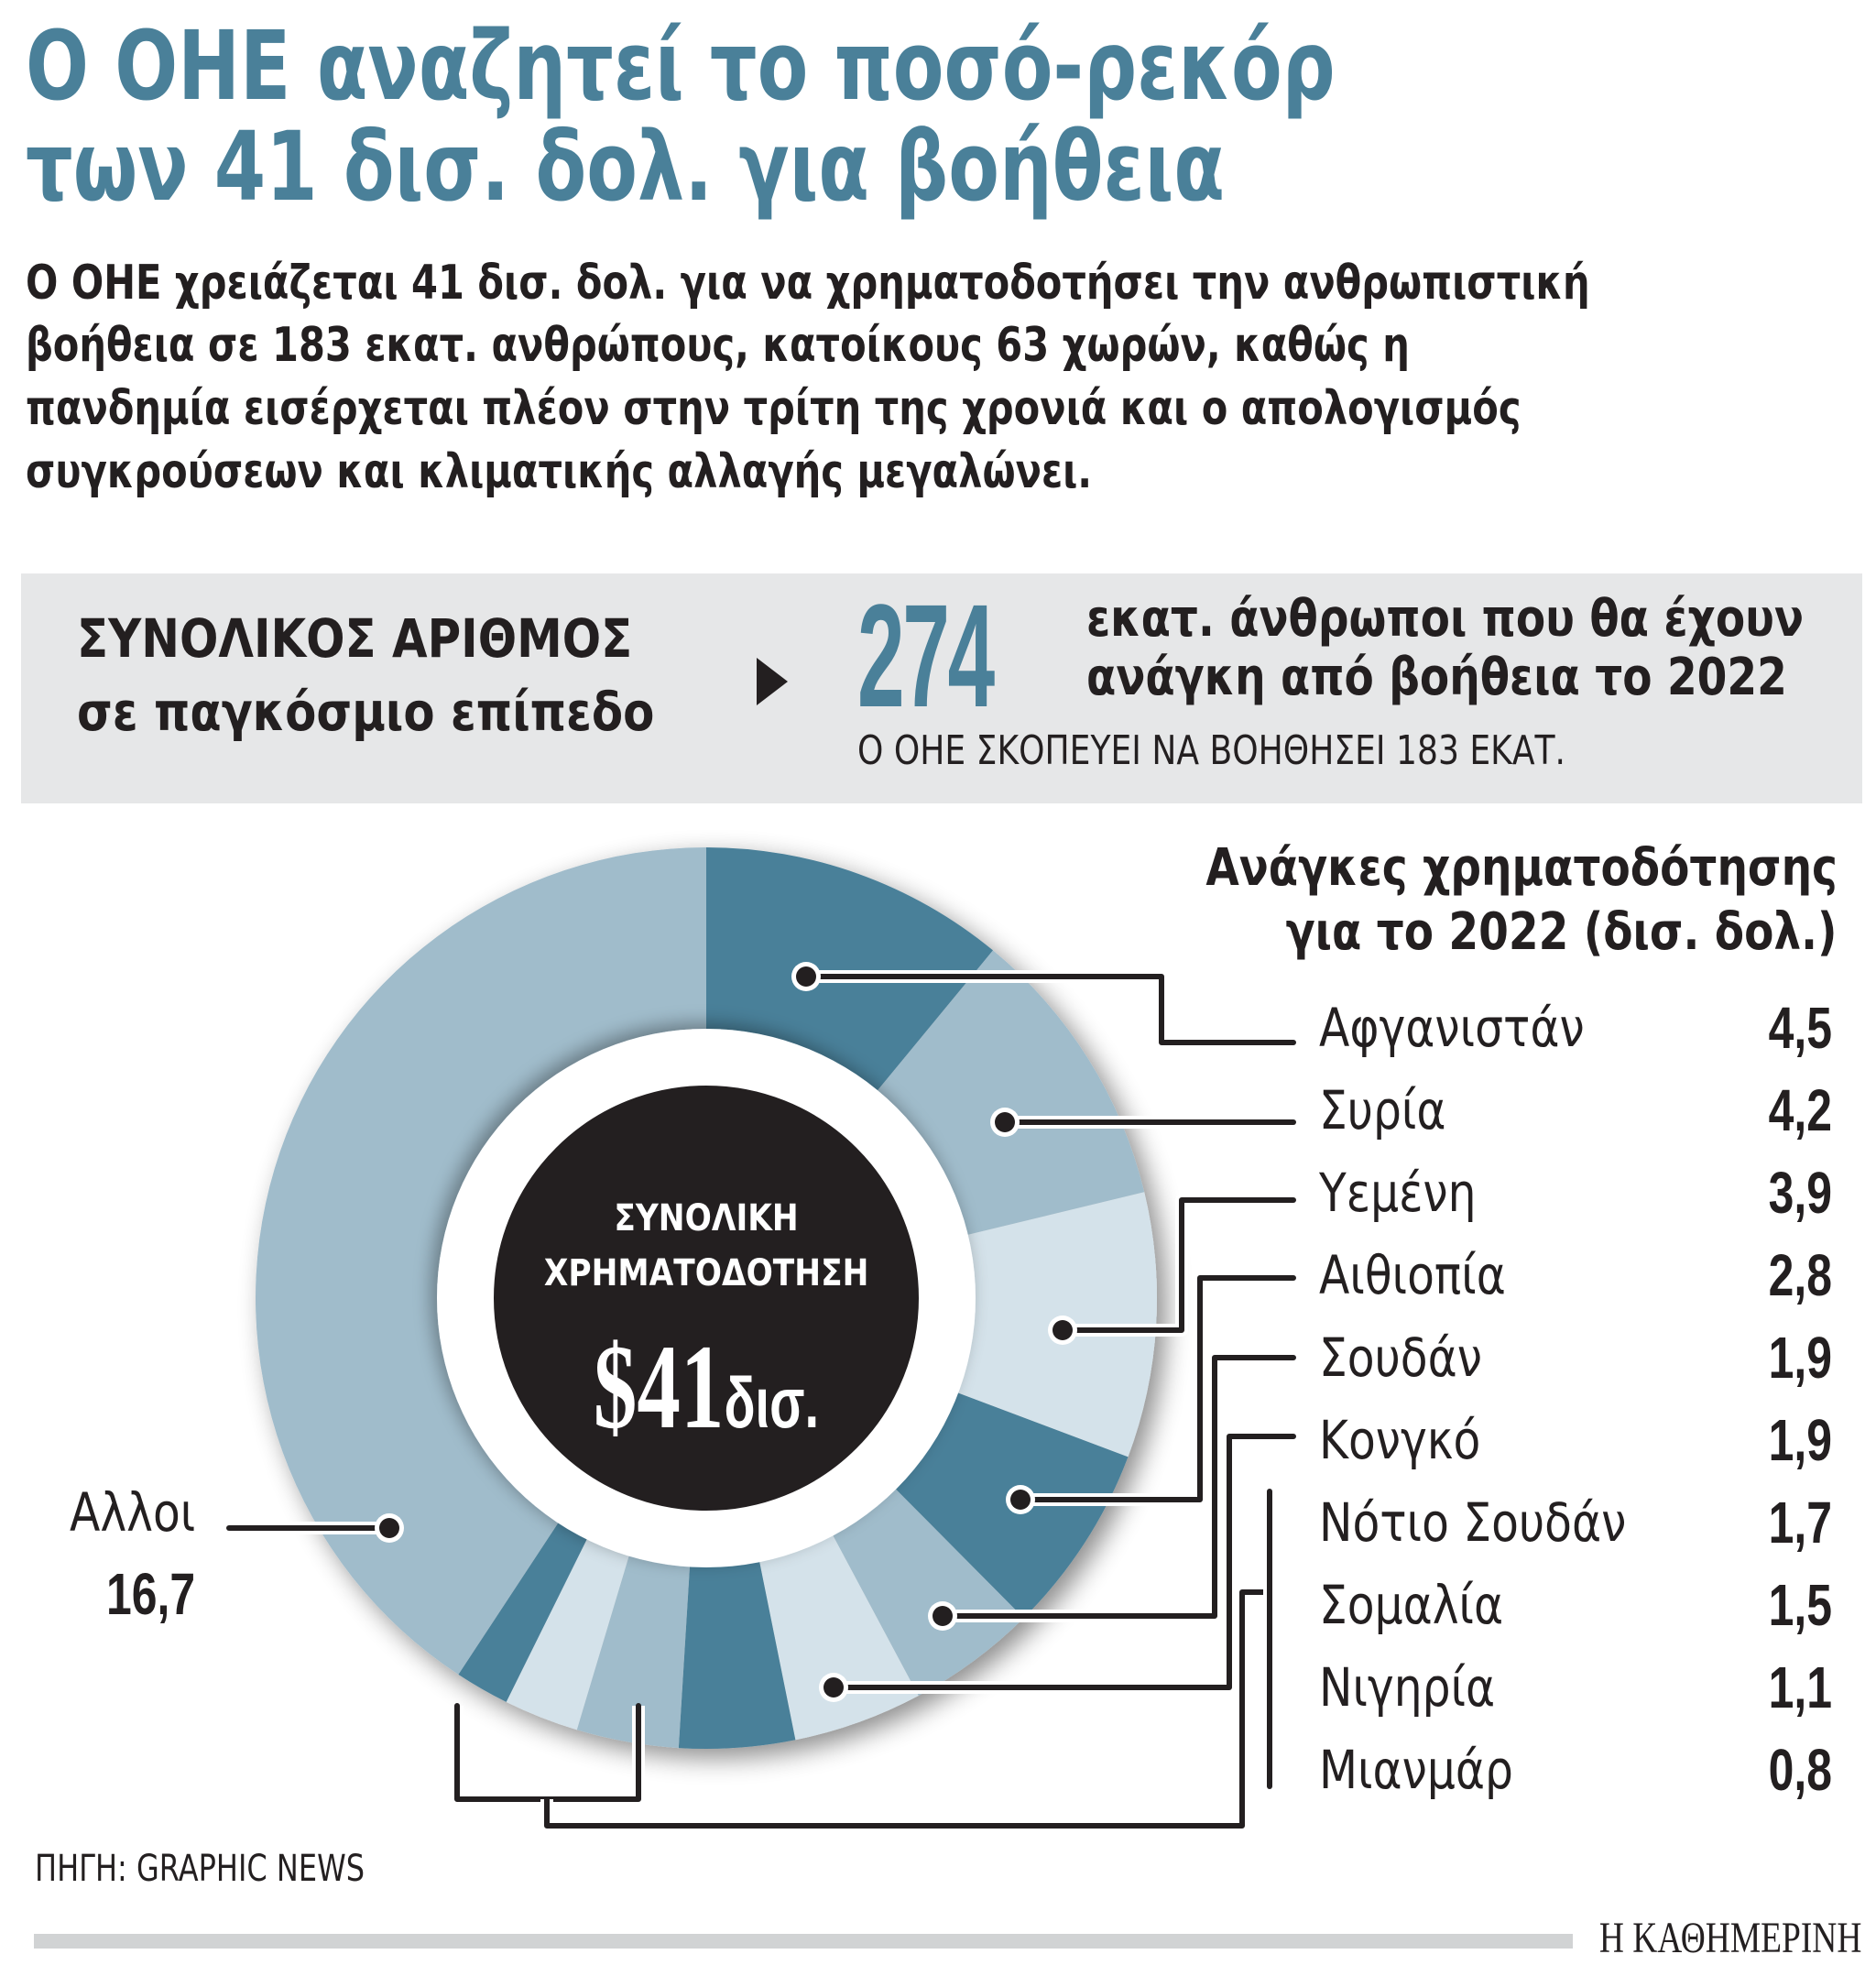  Describe the element at coordinates (1436, 677) in the screenshot. I see `summary-desc-line-2: ανάγκη από βοήθεια το 2022` at that location.